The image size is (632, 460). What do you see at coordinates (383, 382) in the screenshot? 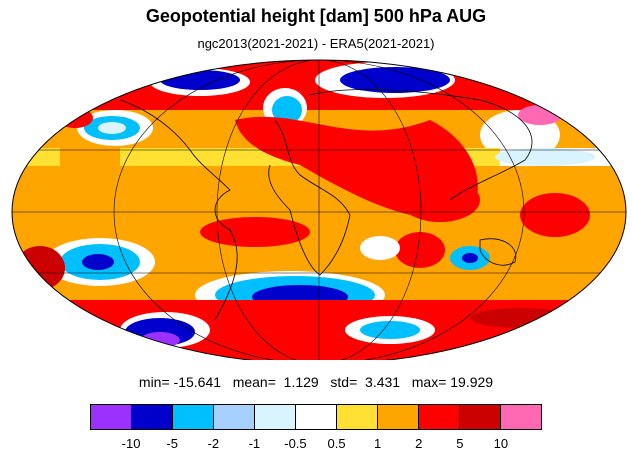
I see `std-value: 3.431` at bounding box center [383, 382].